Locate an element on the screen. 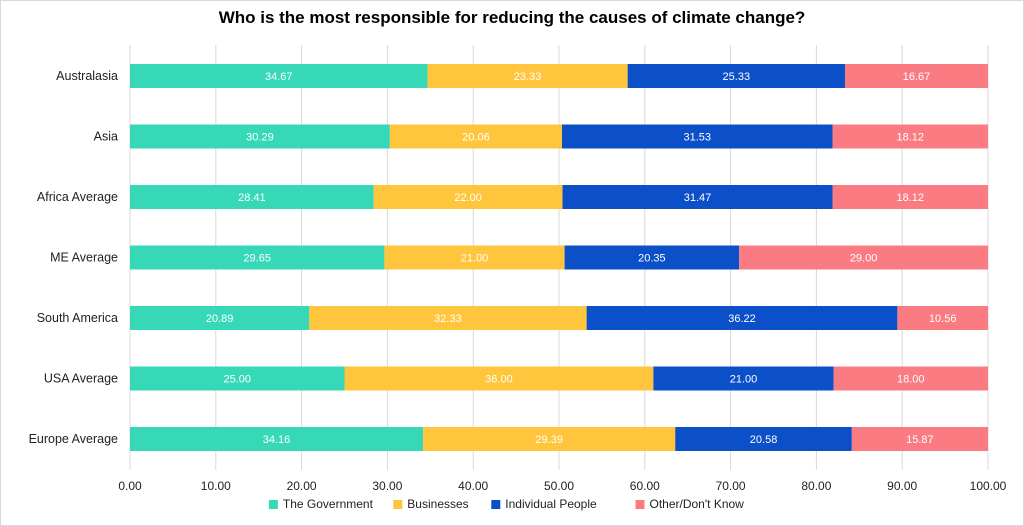 This screenshot has width=1024, height=526. data-label: 31.53 is located at coordinates (698, 138).